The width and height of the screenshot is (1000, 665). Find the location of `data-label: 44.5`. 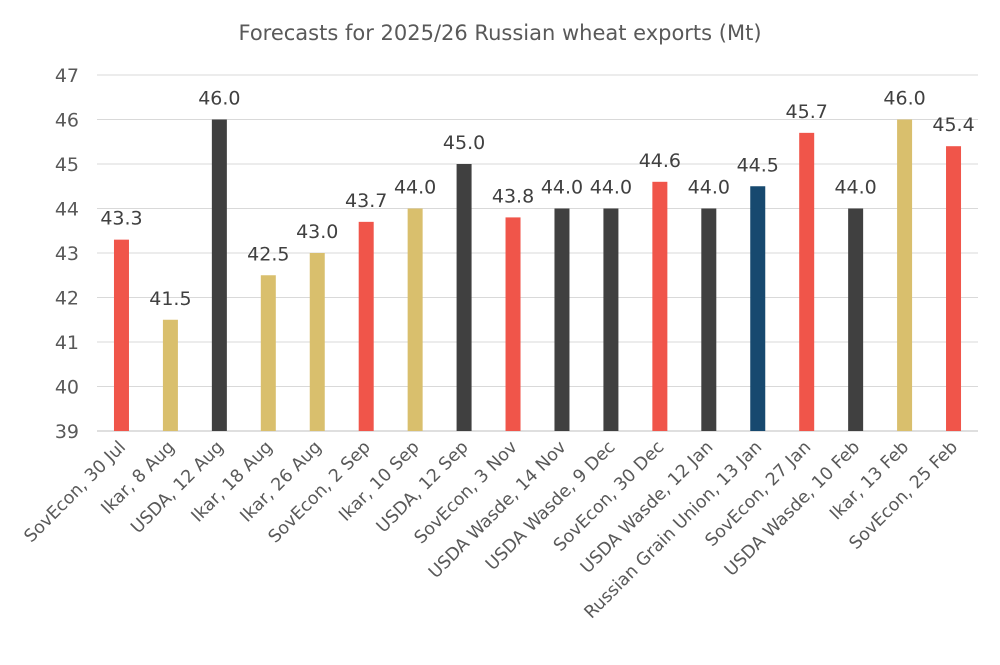

data-label: 44.5 is located at coordinates (758, 165).